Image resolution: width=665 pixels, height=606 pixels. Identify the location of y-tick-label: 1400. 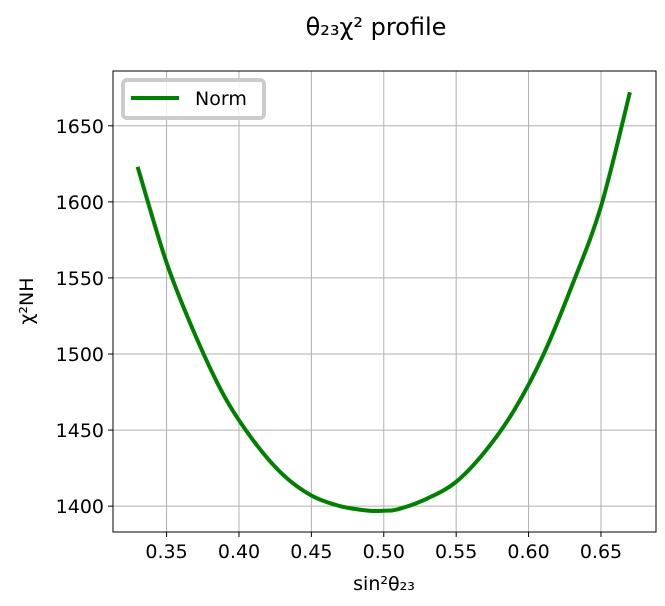
(80, 507).